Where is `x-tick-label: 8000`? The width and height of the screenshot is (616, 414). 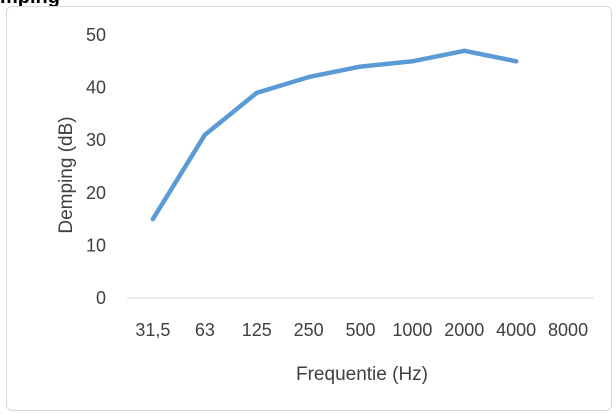
x-tick-label: 8000 is located at coordinates (568, 330).